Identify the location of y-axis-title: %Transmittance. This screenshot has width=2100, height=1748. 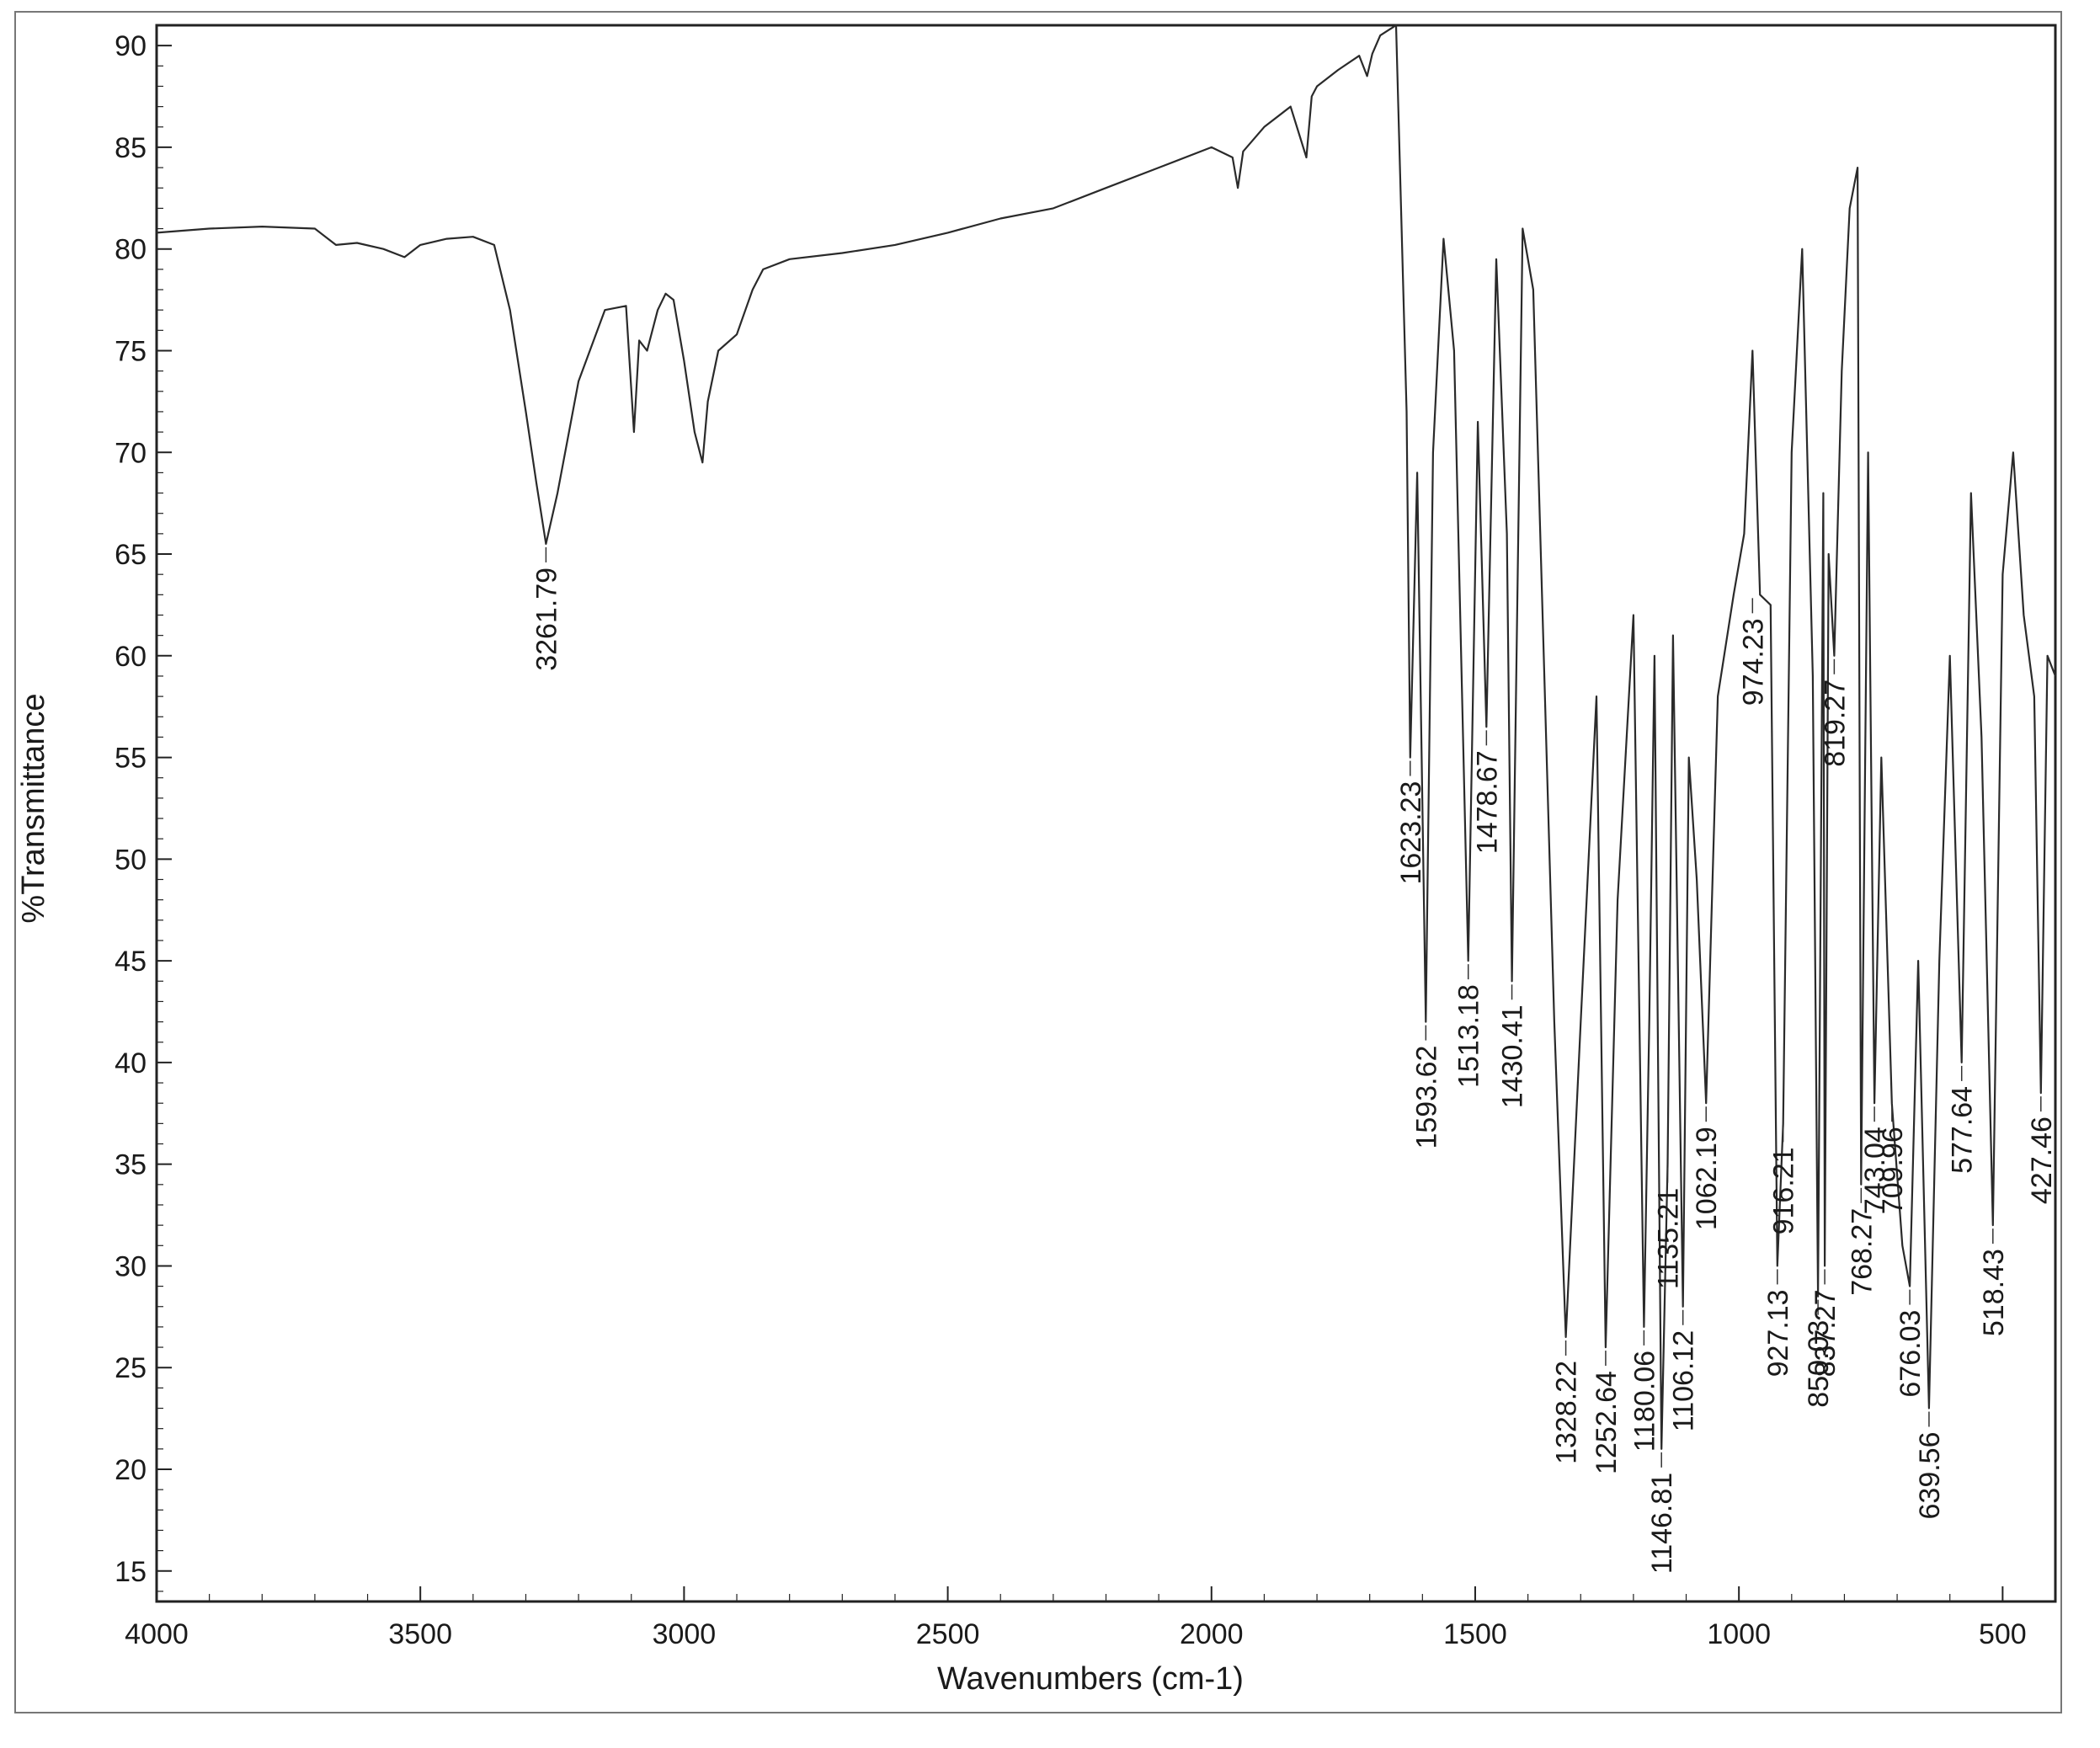
(33, 808).